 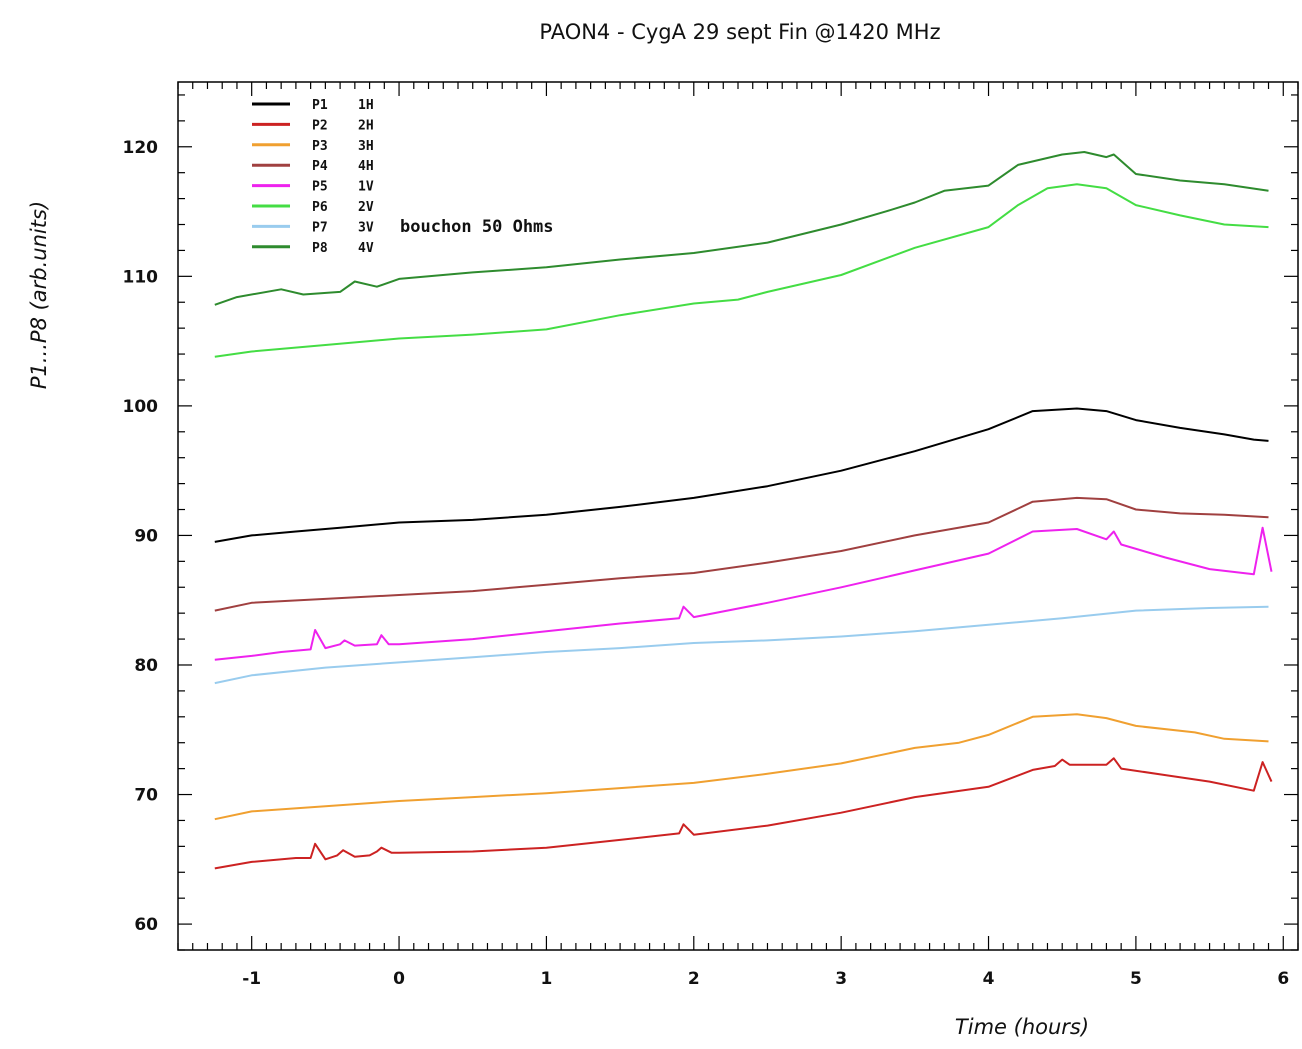 I want to click on series-line-p8, so click(x=741, y=228).